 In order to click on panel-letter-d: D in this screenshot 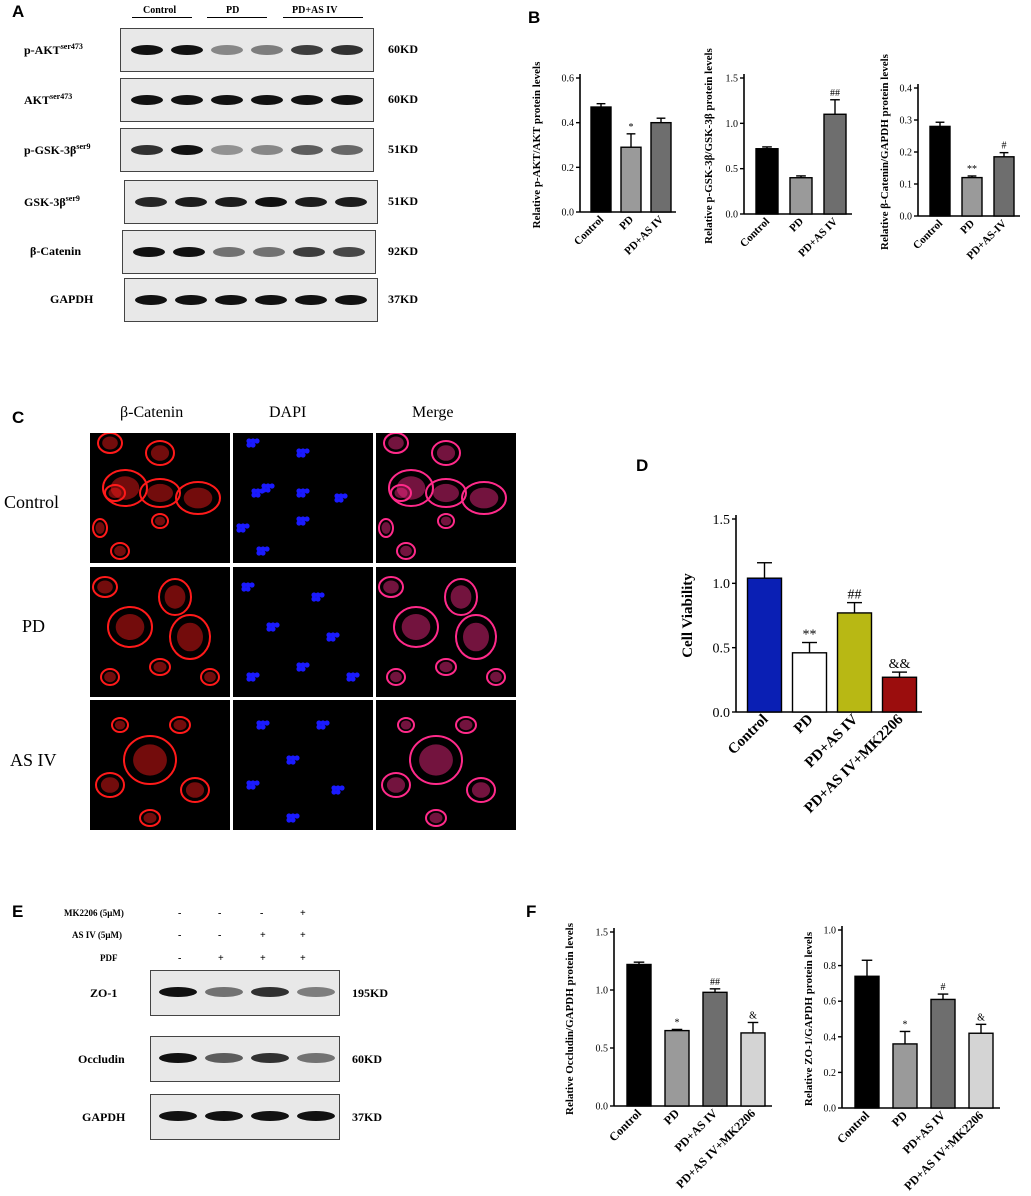, I will do `click(642, 465)`.